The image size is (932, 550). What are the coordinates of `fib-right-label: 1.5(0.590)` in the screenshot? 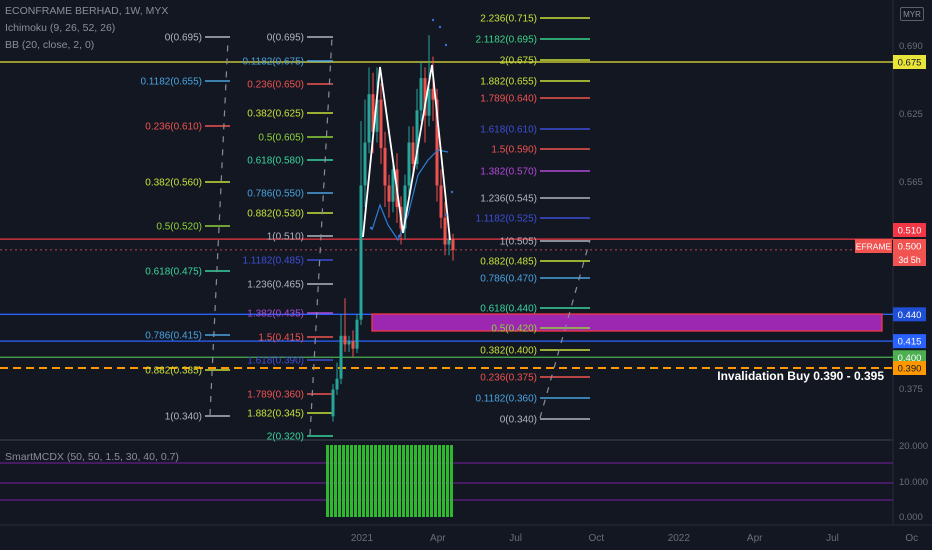 It's located at (514, 150).